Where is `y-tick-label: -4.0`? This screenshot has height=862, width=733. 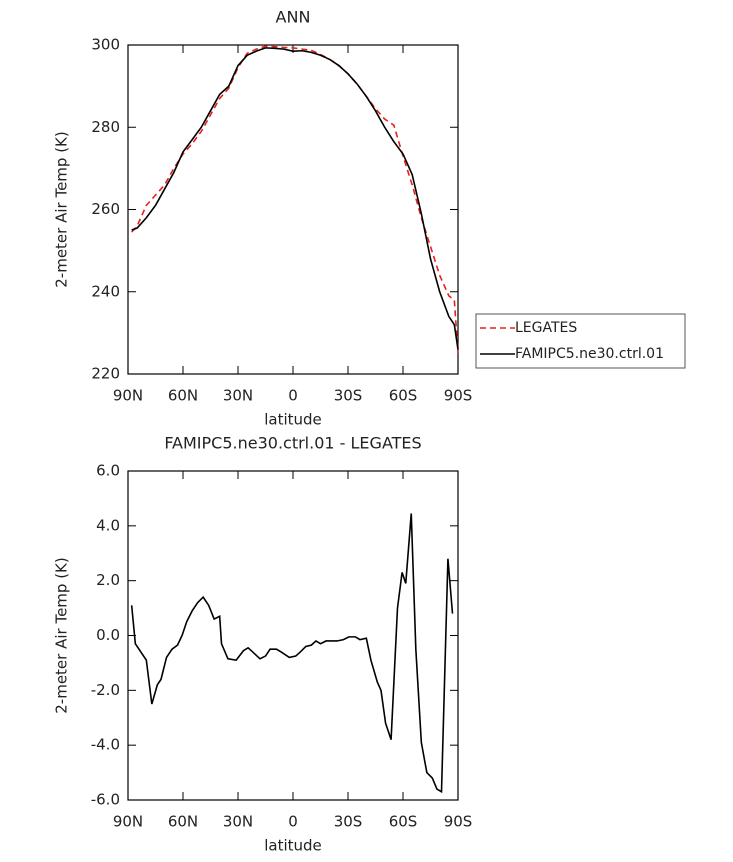 y-tick-label: -4.0 is located at coordinates (105, 745).